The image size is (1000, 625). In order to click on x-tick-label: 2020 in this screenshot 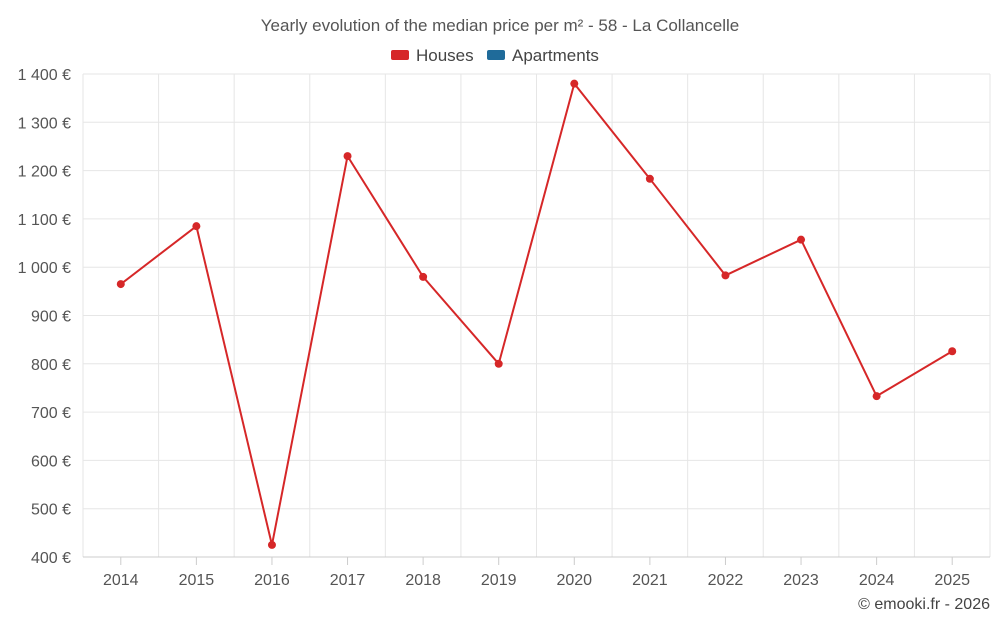, I will do `click(574, 580)`.